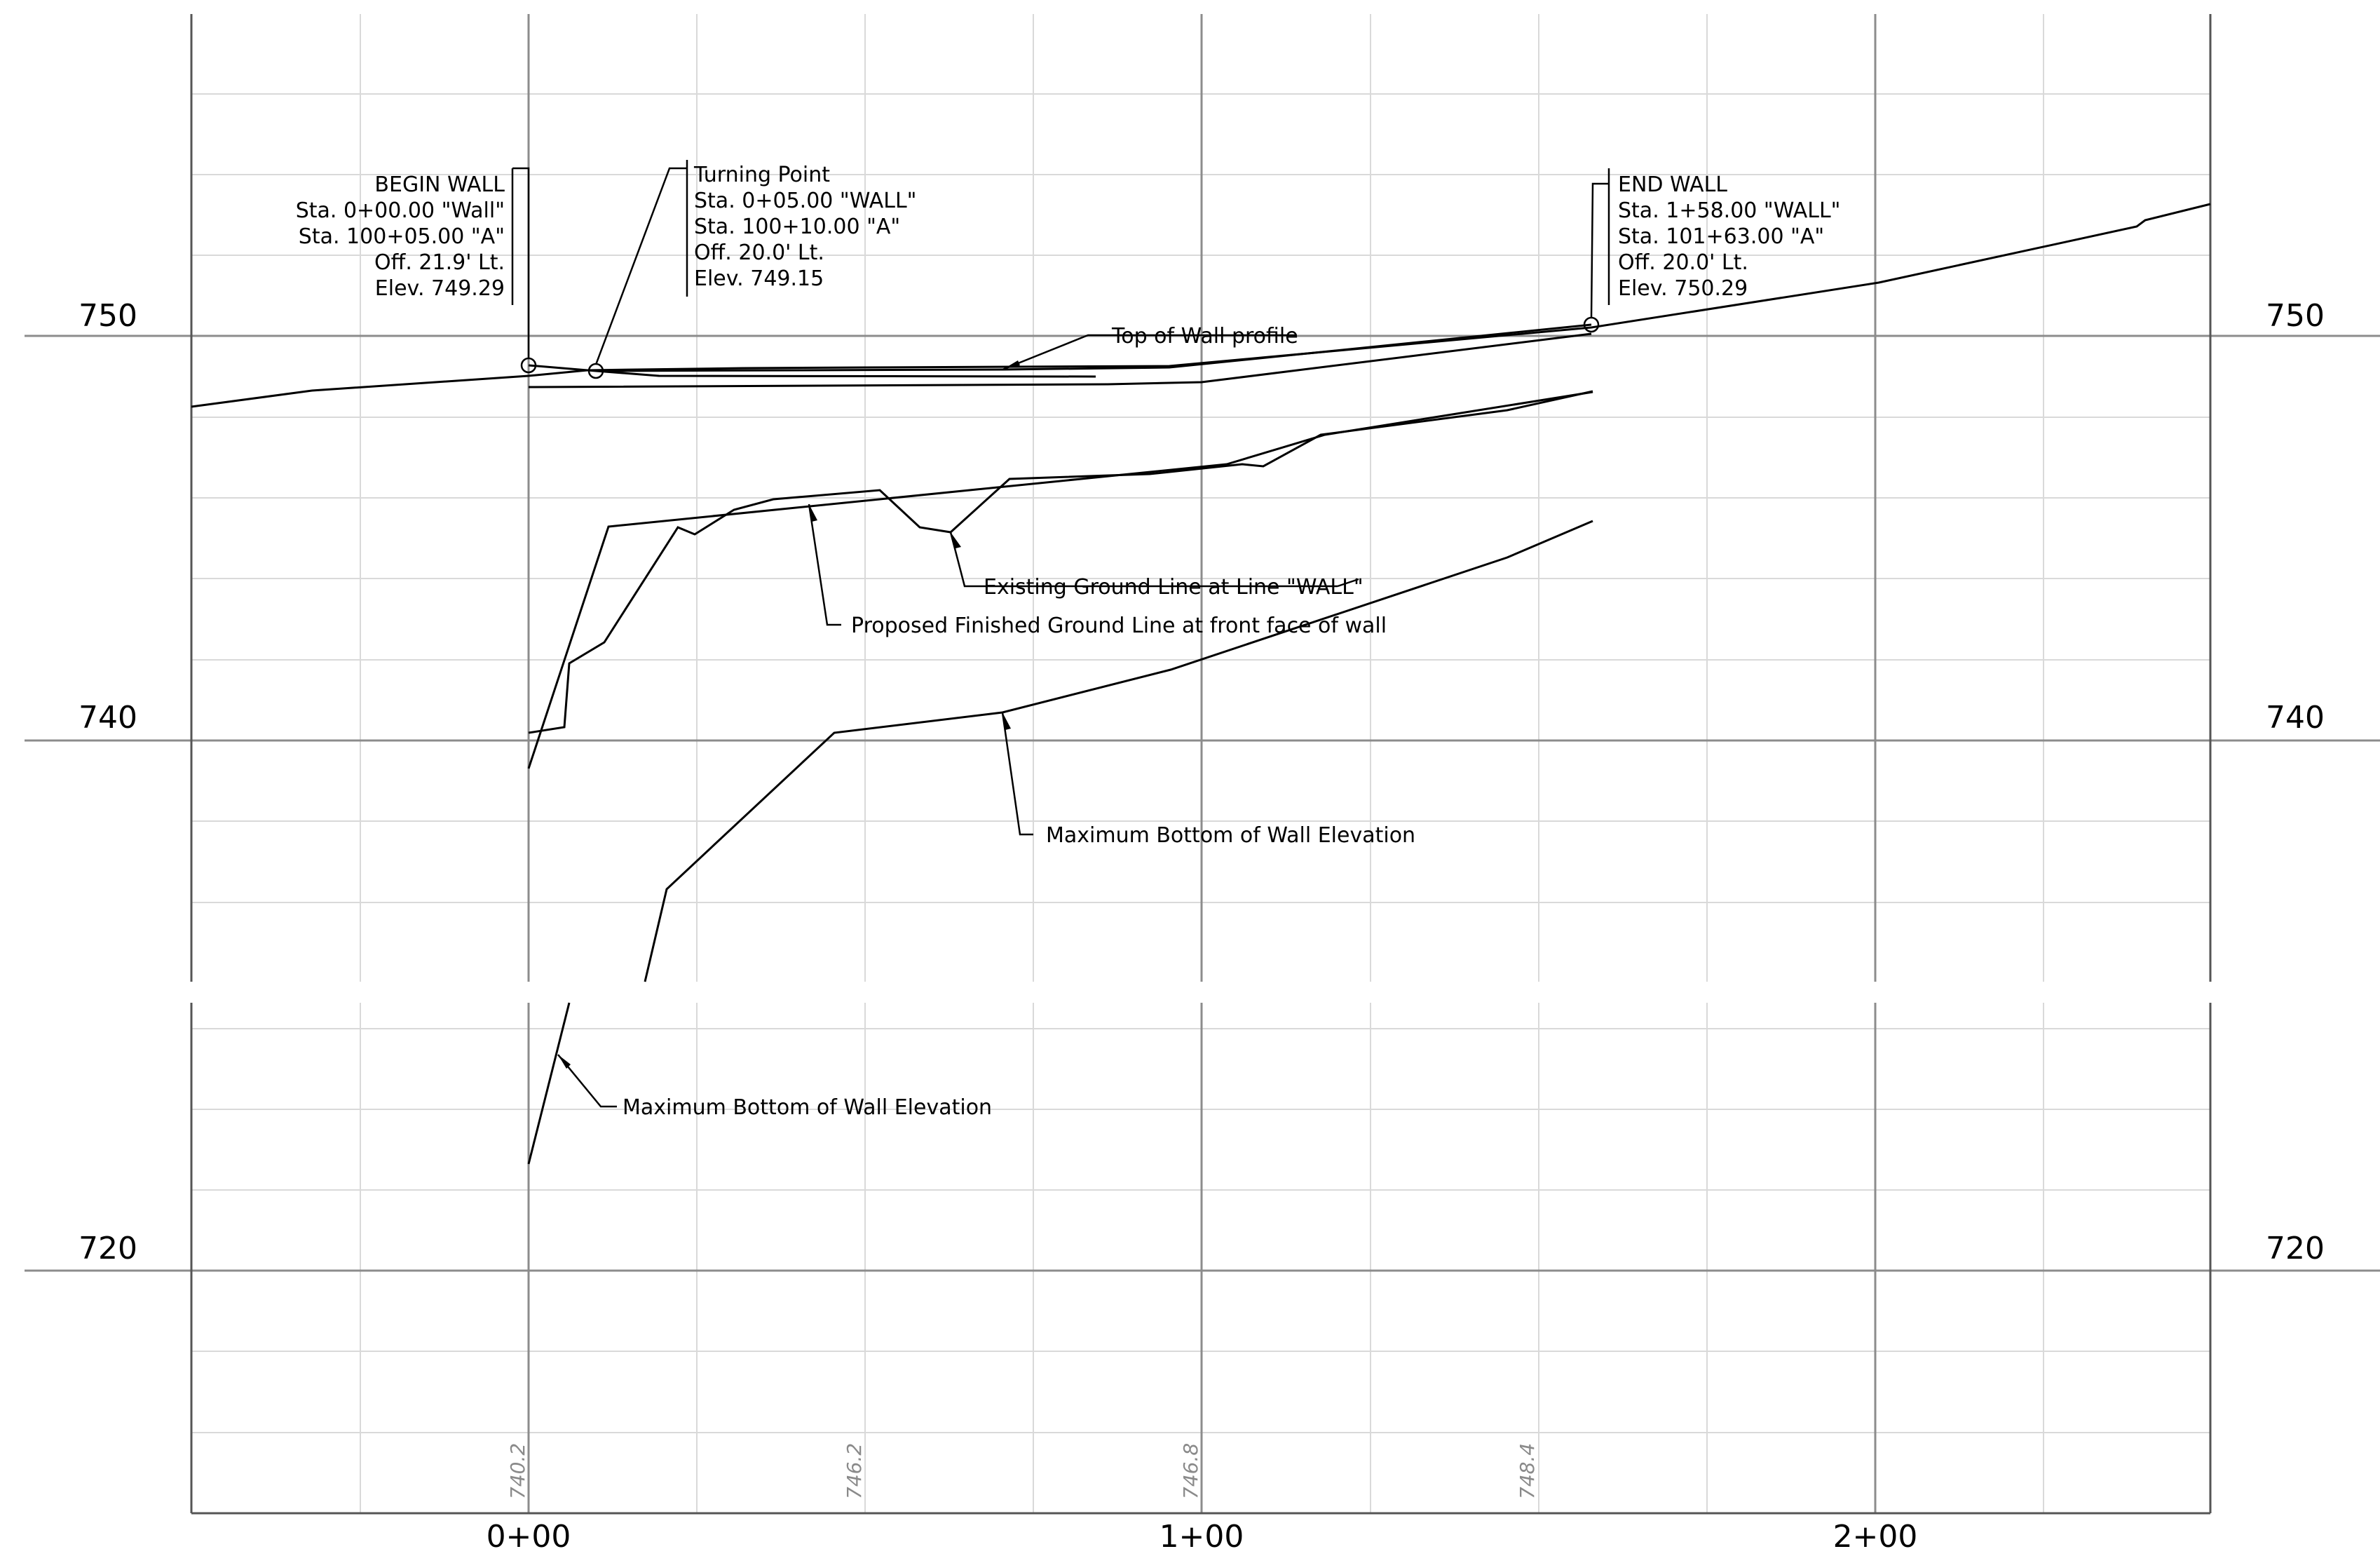 This screenshot has width=2380, height=1549. Describe the element at coordinates (1721, 236) in the screenshot. I see `end-wall-station-a: Sta. 101+63.00 "A"` at that location.